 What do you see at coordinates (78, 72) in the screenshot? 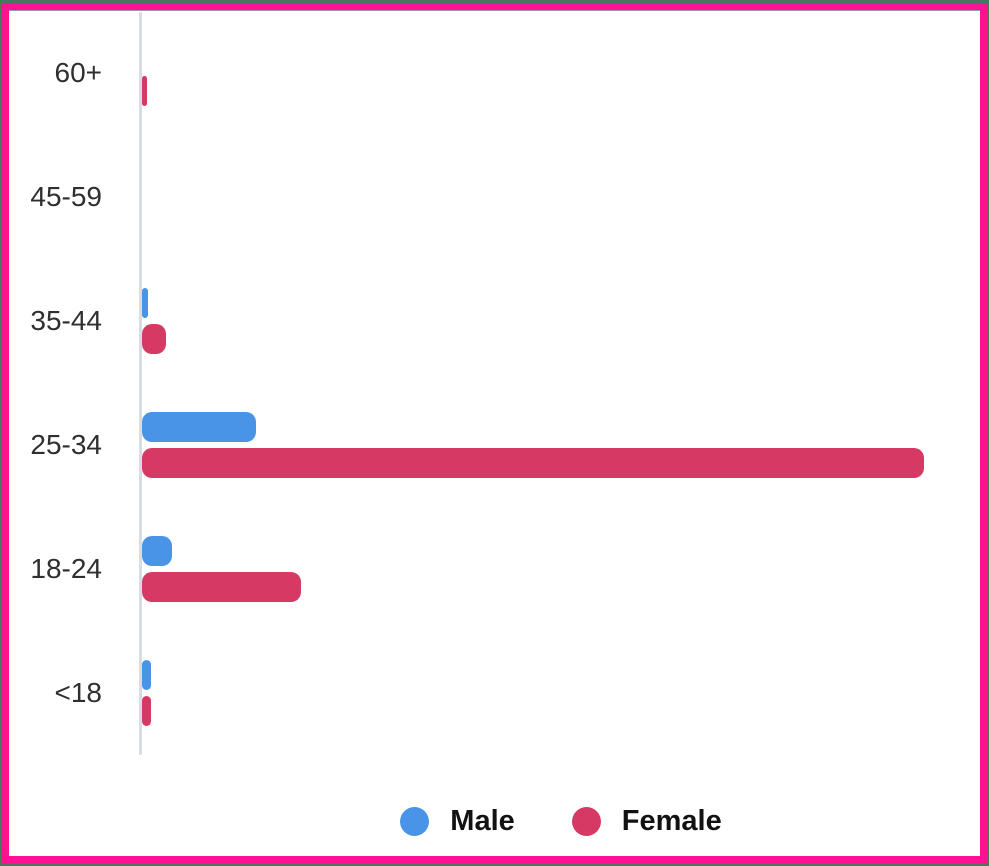
I see `category-label-60plus: 60+` at bounding box center [78, 72].